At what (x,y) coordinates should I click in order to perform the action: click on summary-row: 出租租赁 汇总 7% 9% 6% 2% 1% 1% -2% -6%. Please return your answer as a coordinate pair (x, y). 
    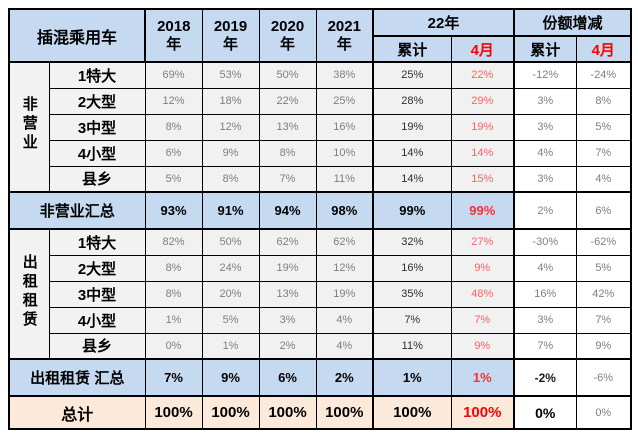
    Looking at the image, I should click on (320, 377).